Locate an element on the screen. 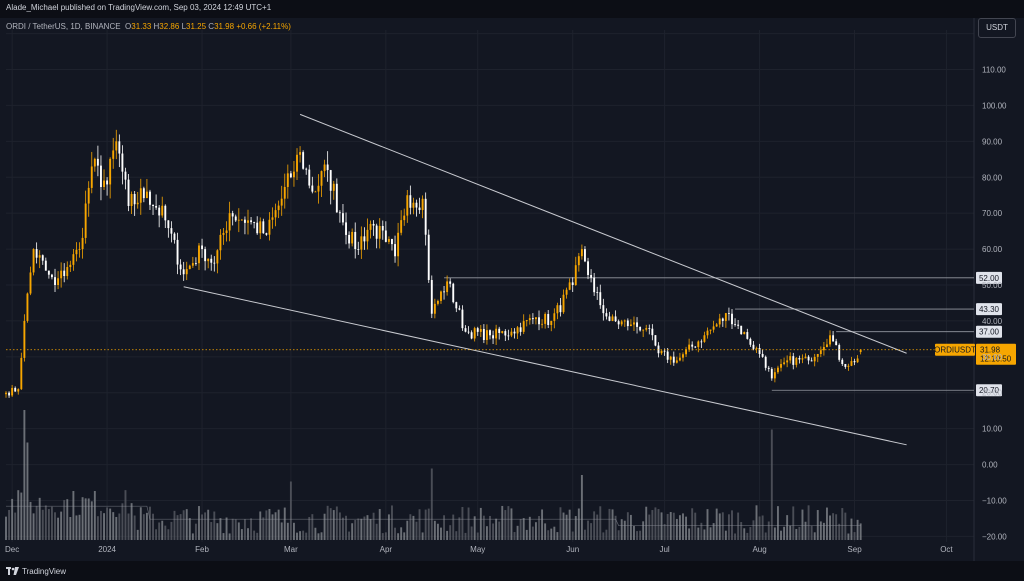  low-label: L is located at coordinates (184, 26).